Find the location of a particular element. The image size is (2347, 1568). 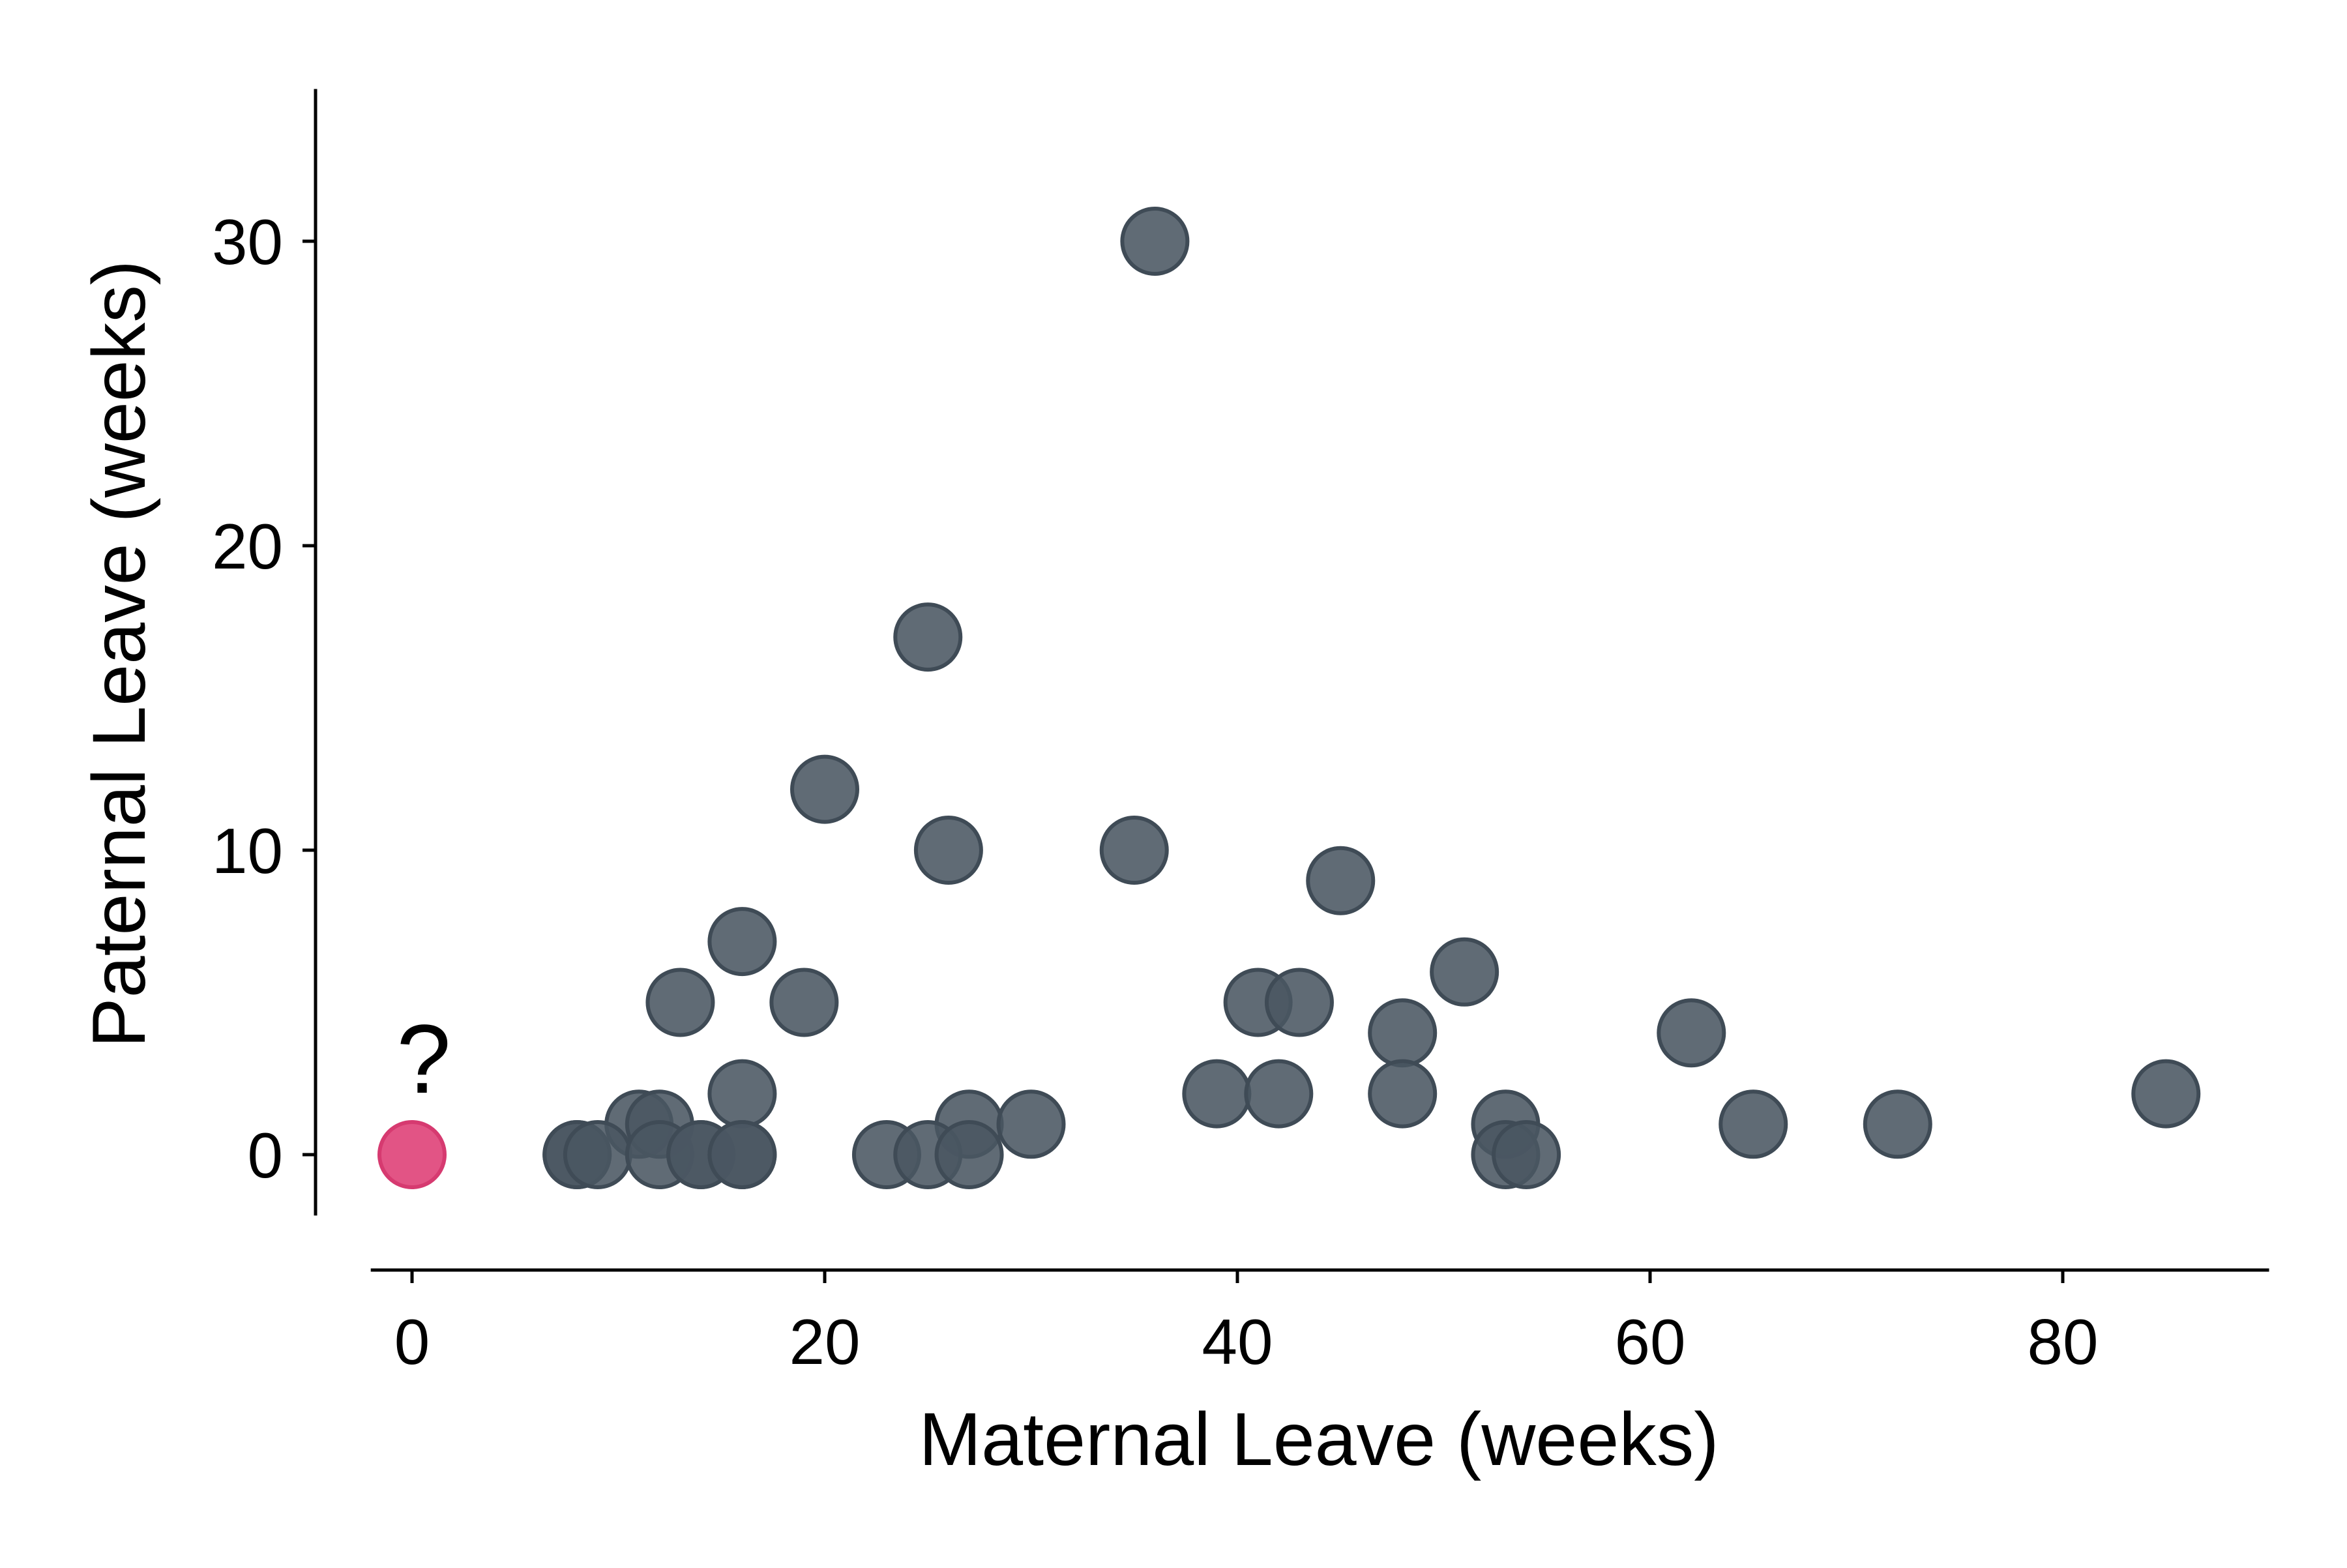

x-tick-label: 20 is located at coordinates (824, 1342).